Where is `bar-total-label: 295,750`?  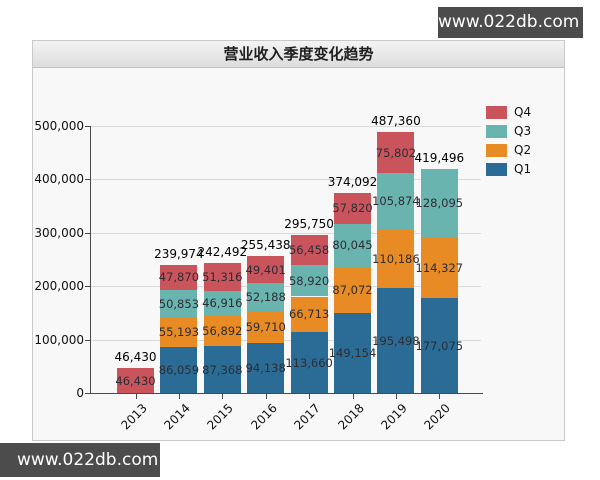
bar-total-label: 295,750 is located at coordinates (309, 223).